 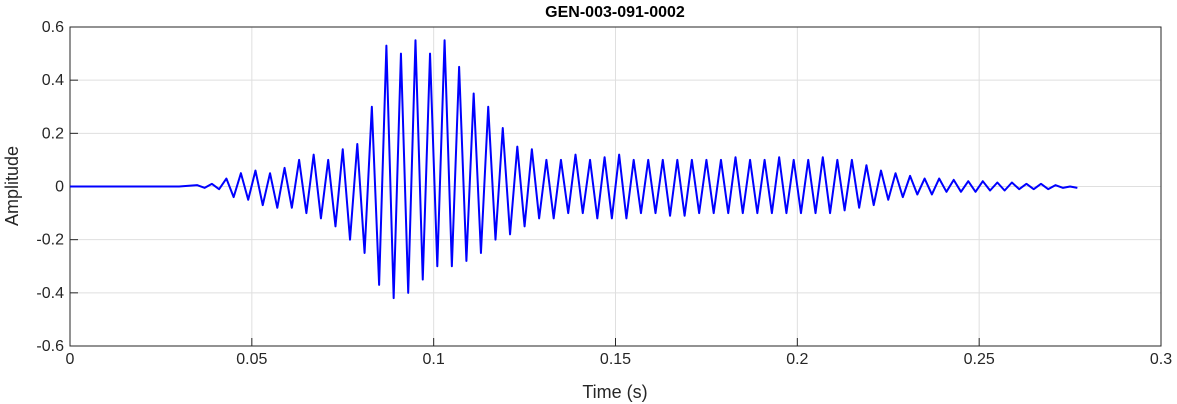 What do you see at coordinates (979, 359) in the screenshot?
I see `x-tick-label: 0.25` at bounding box center [979, 359].